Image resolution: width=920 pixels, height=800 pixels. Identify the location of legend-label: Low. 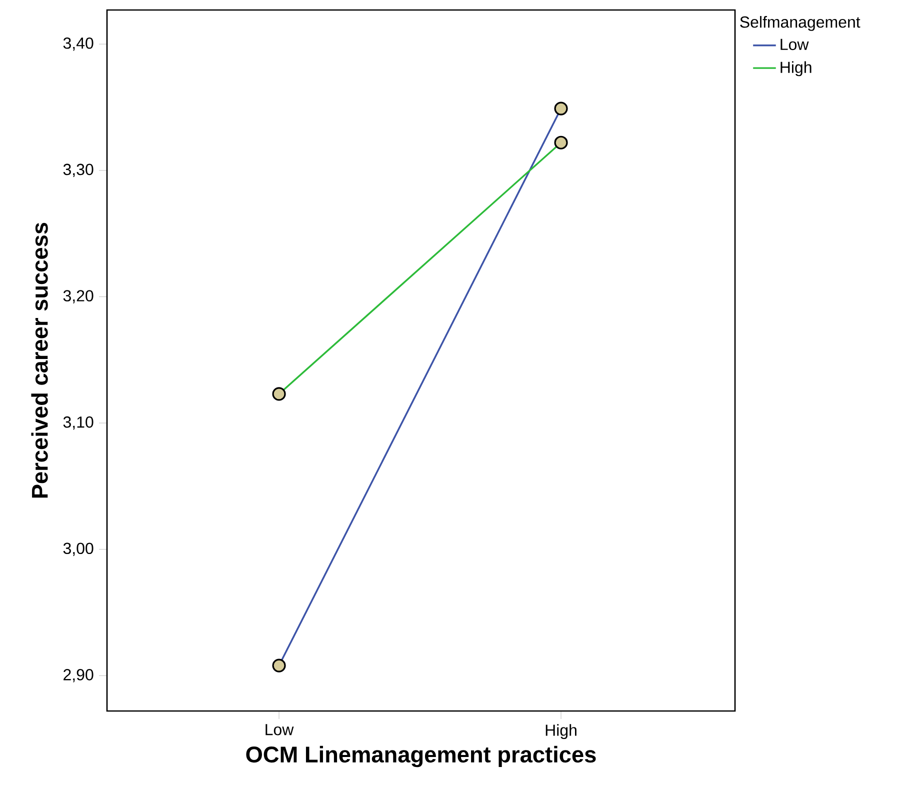
(794, 44).